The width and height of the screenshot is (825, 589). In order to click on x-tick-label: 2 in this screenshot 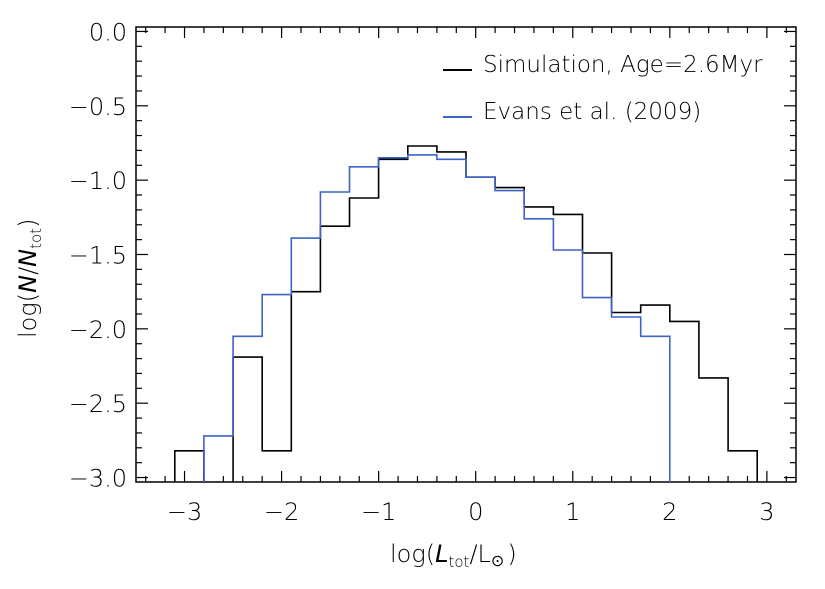, I will do `click(669, 512)`.